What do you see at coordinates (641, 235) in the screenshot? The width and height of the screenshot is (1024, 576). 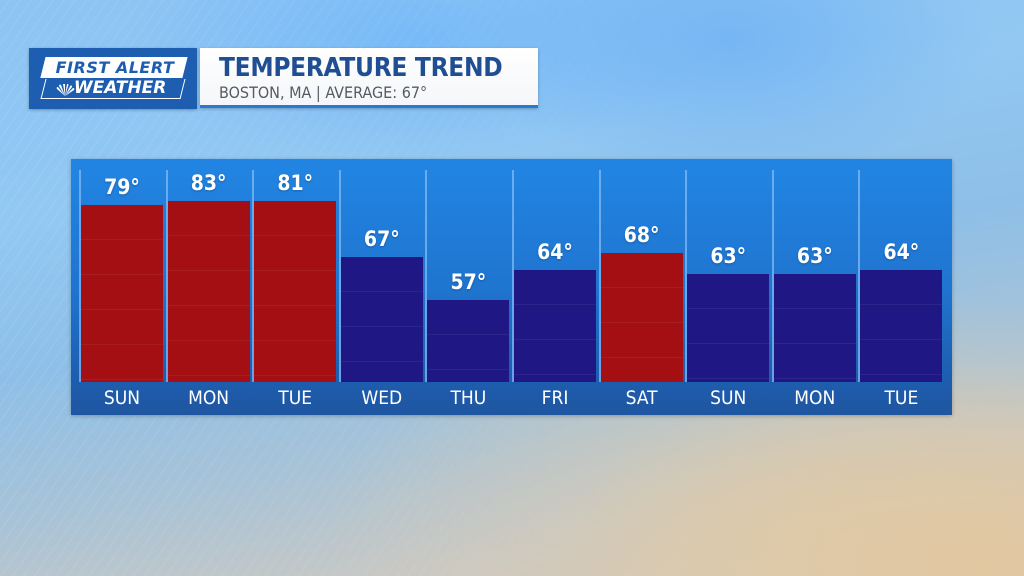 I see `temperature-value-label: 68°` at bounding box center [641, 235].